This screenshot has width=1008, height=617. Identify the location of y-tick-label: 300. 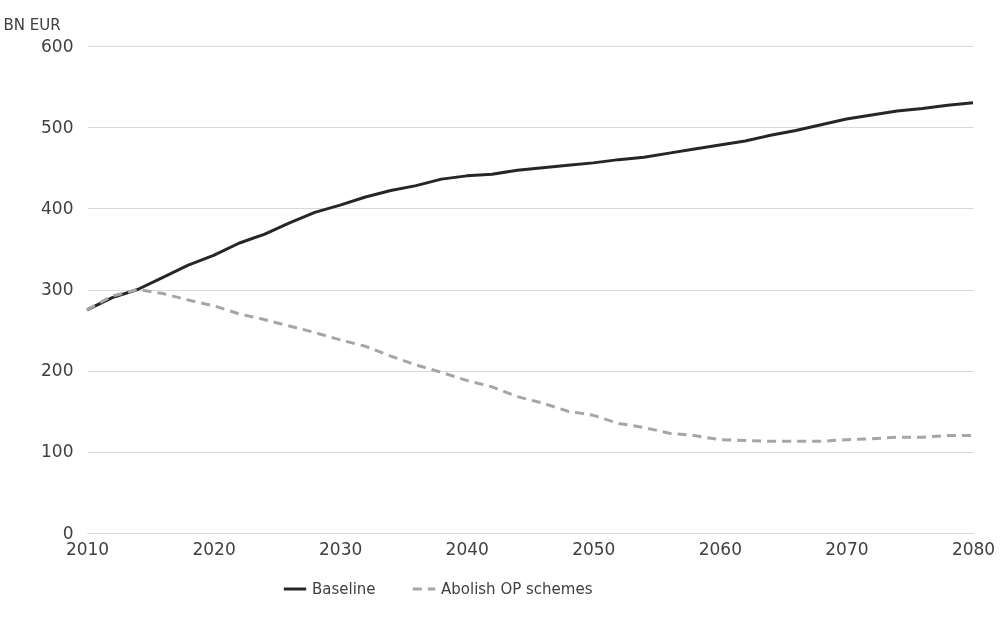
(57, 289).